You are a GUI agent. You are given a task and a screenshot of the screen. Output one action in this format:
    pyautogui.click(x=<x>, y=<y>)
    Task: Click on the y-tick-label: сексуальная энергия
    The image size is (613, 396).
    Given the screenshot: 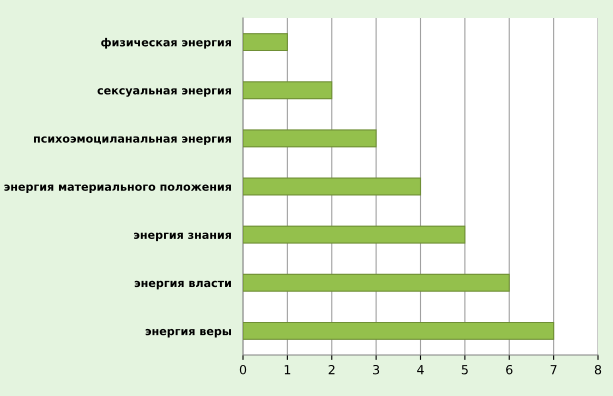 What is the action you would take?
    pyautogui.click(x=164, y=92)
    